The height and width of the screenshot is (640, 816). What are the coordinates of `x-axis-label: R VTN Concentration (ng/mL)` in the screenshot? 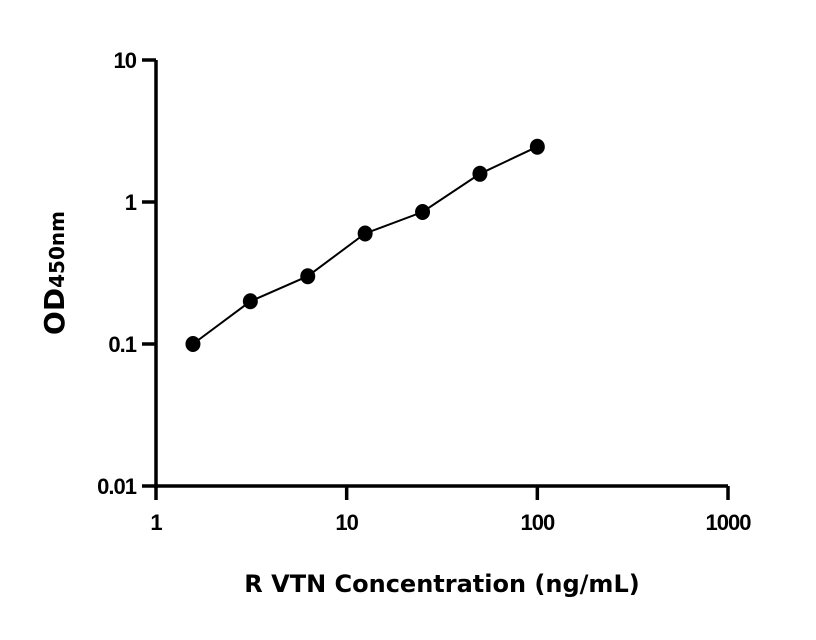 It's located at (441, 584).